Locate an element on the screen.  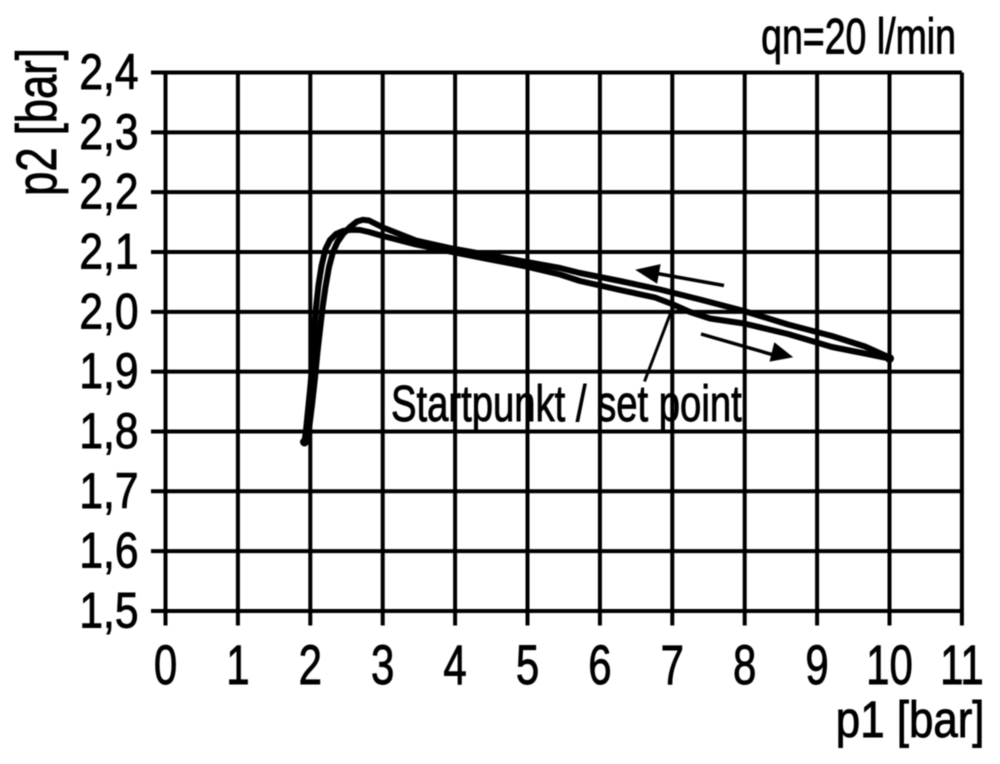
svg-text: 2,4 is located at coordinates (108, 72).